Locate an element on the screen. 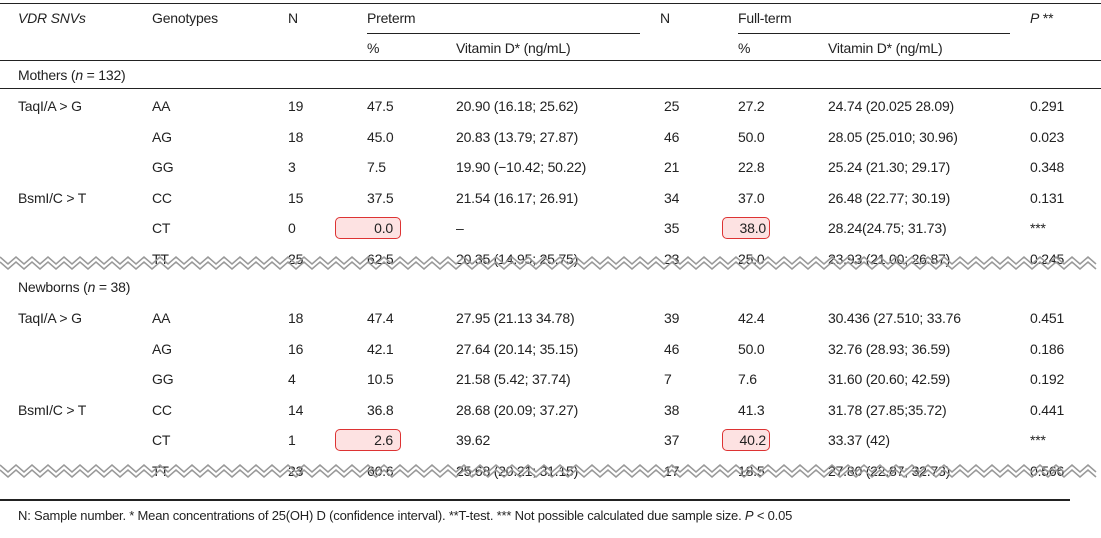 The width and height of the screenshot is (1101, 538). cell-vit-pre: 21.54 (16.17; 26.91) is located at coordinates (517, 197).